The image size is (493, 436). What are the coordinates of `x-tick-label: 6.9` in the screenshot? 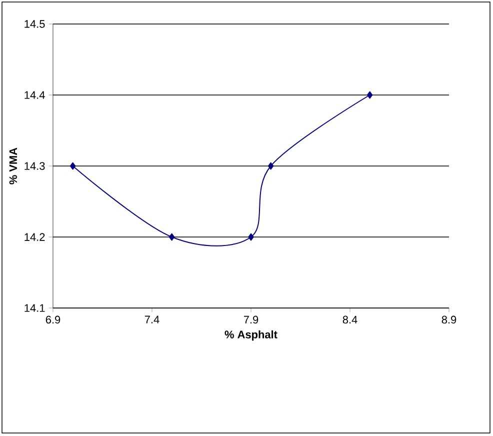 It's located at (53, 320).